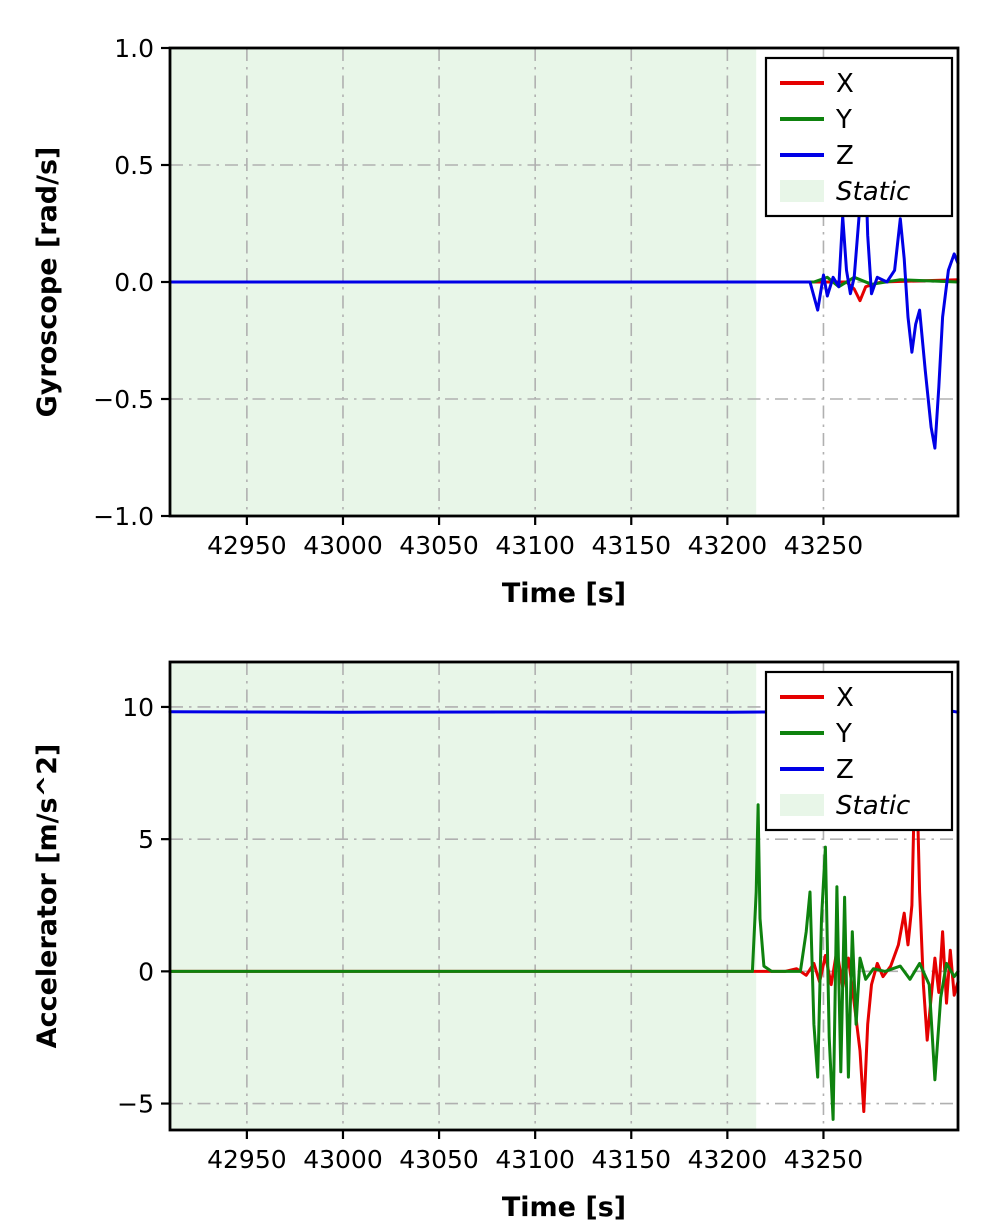  What do you see at coordinates (123, 516) in the screenshot?
I see `y-tick-label: −1.0` at bounding box center [123, 516].